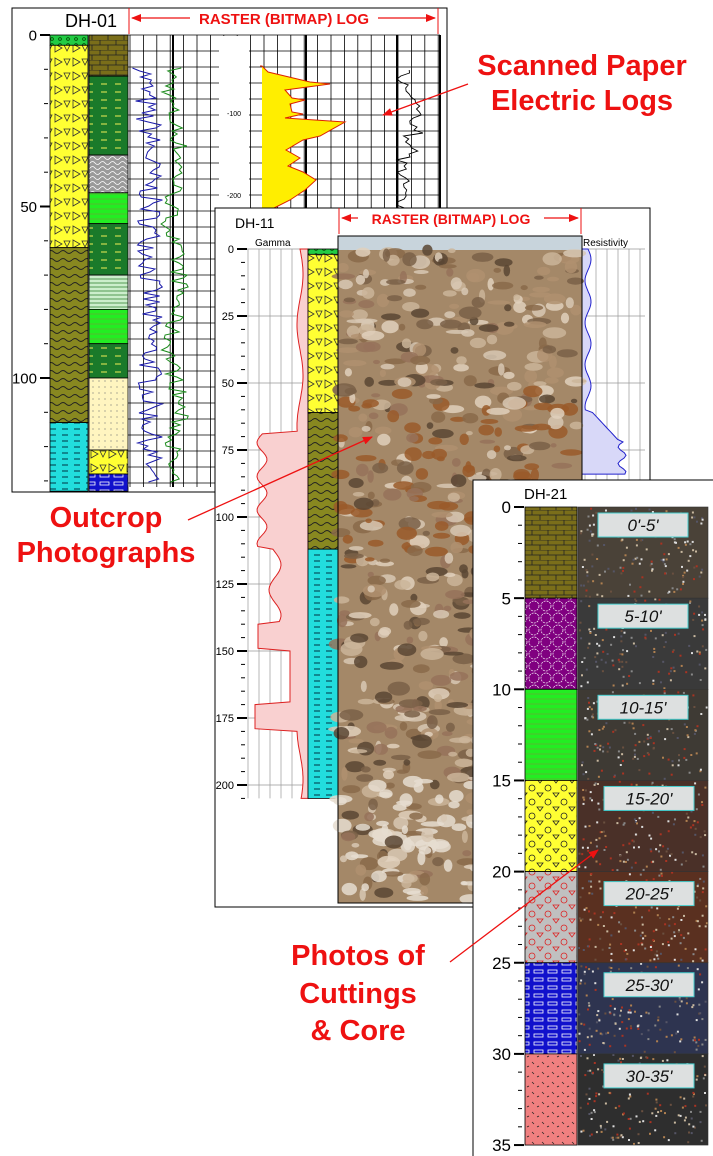  What do you see at coordinates (108, 115) in the screenshot?
I see `lithology-interval-darkgreen-dashes` at bounding box center [108, 115].